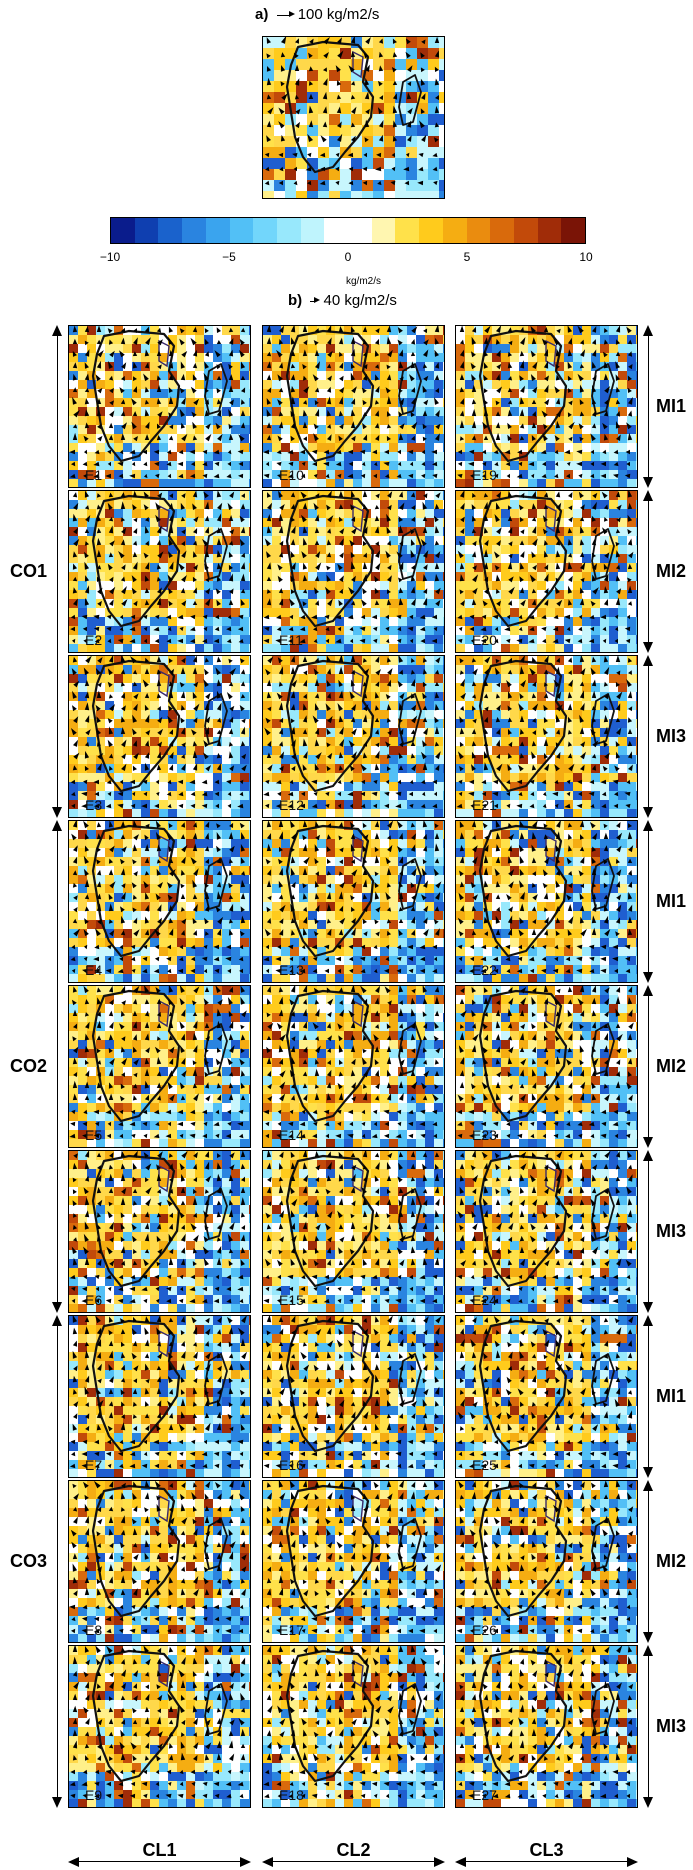 This screenshot has height=1870, width=693. What do you see at coordinates (338, 14) in the screenshot?
I see `panel-a-ref-vector: 100 kg/m2/s` at bounding box center [338, 14].